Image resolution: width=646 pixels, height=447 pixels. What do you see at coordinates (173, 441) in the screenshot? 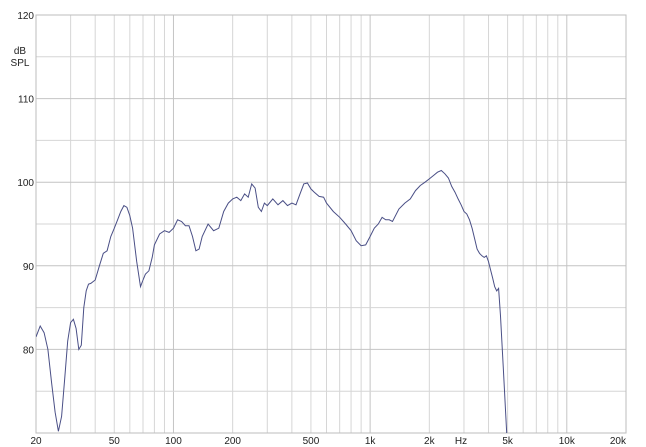
I see `x-tick-label: 100` at bounding box center [173, 441].